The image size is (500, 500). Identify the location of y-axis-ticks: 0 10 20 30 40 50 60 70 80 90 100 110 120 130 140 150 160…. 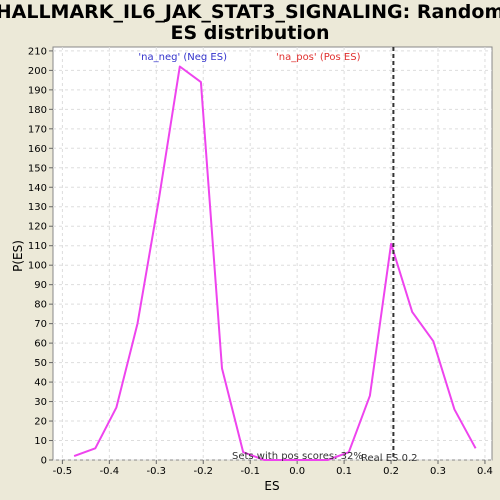
(40, 256).